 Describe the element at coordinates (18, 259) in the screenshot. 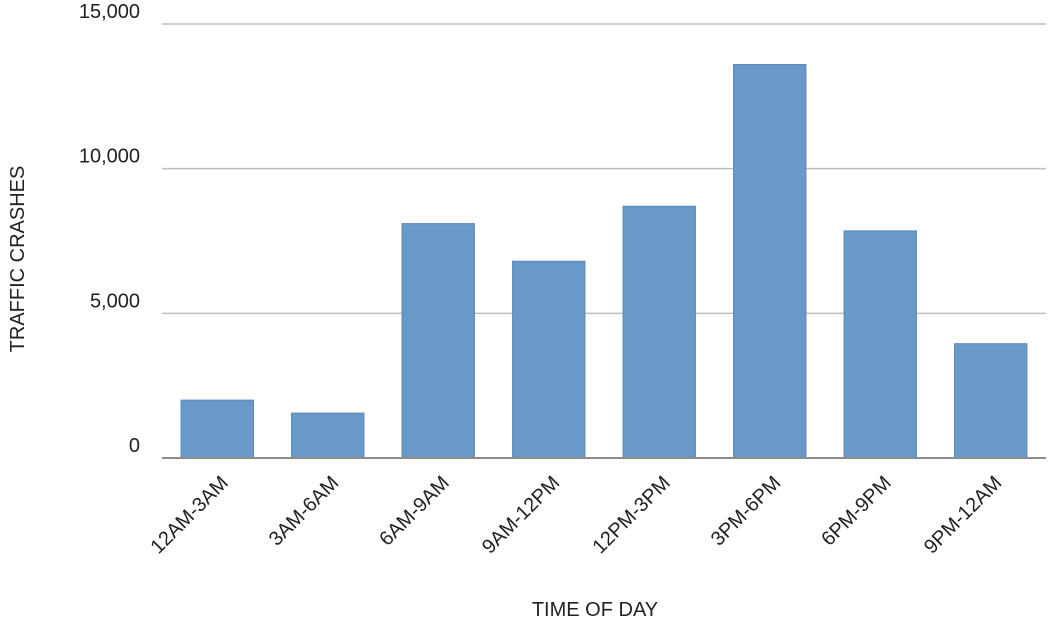

I see `y-axis-title: TRAFFIC CRASHES` at that location.